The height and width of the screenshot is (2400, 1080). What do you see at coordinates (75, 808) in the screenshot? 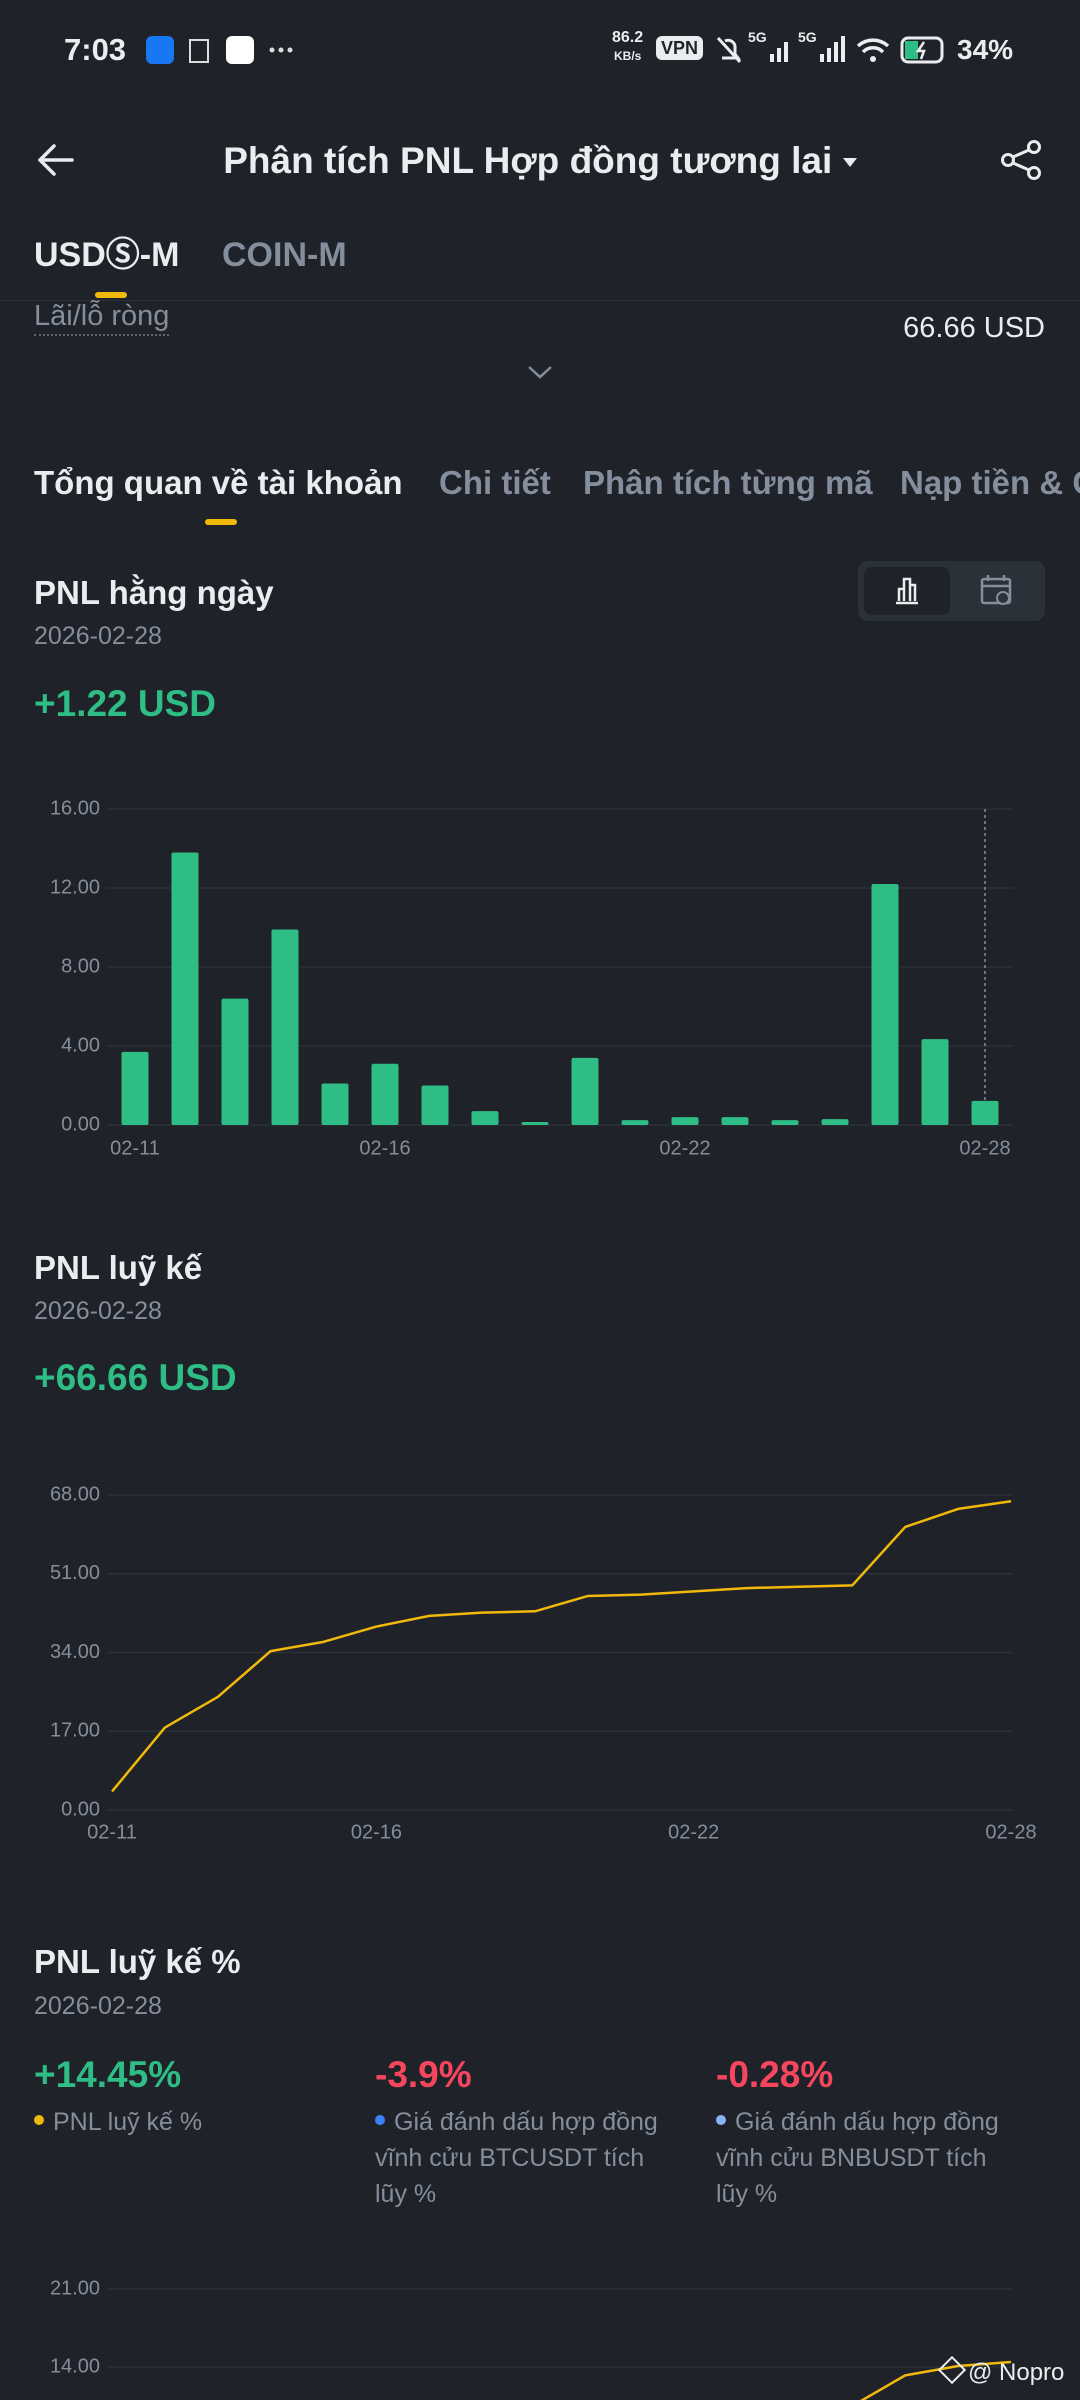
I see `y-tick-label: 16.00` at bounding box center [75, 808].